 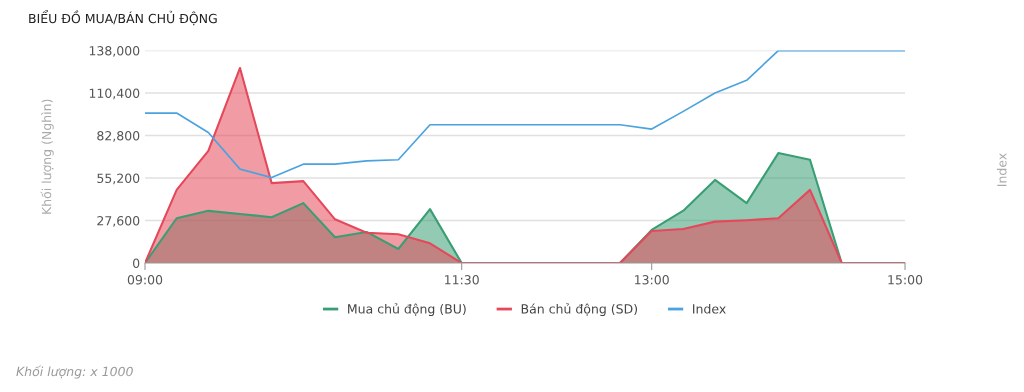 I want to click on y-axis-title: Khối lượng (Nghìn), so click(x=47, y=156).